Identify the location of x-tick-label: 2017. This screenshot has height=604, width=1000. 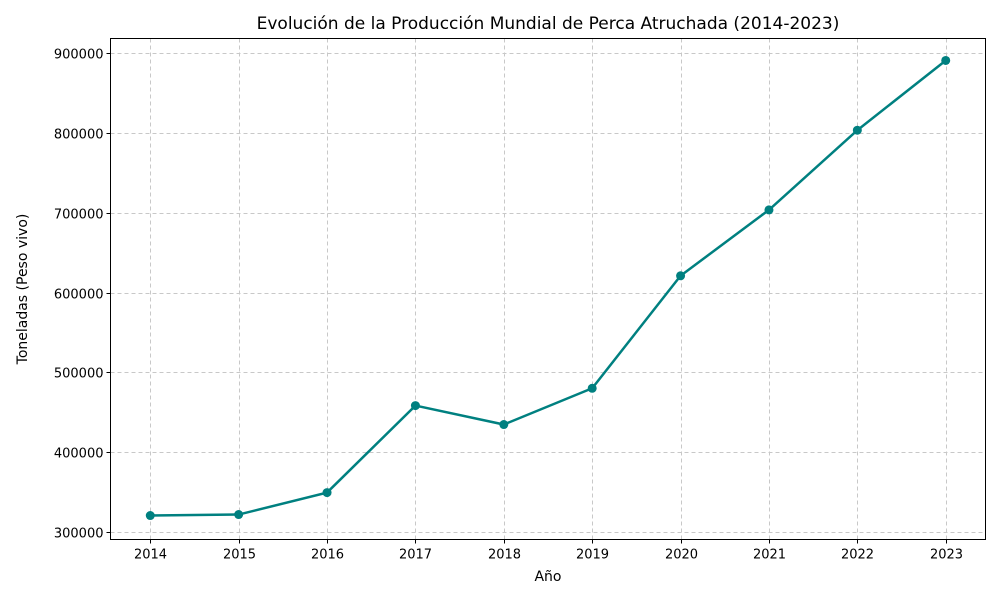
(415, 555).